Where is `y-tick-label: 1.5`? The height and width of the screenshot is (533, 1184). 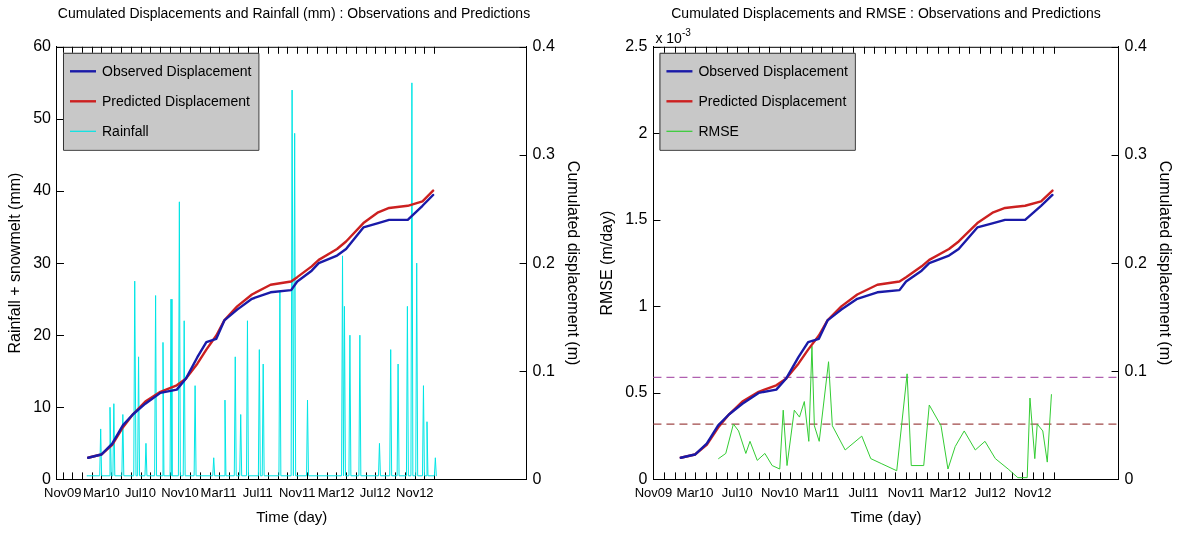 y-tick-label: 1.5 is located at coordinates (636, 219).